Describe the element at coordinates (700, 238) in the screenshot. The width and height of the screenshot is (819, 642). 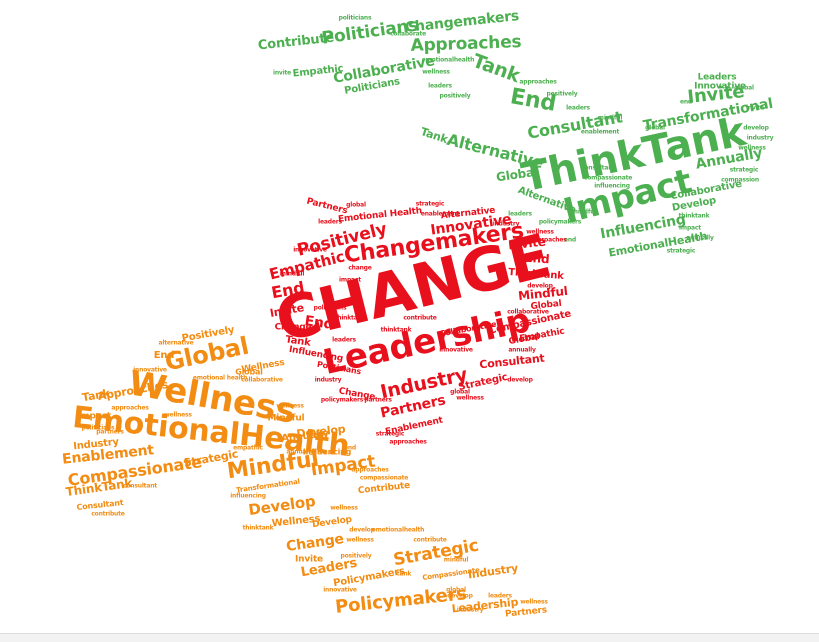
I see `svg-text: annually` at that location.